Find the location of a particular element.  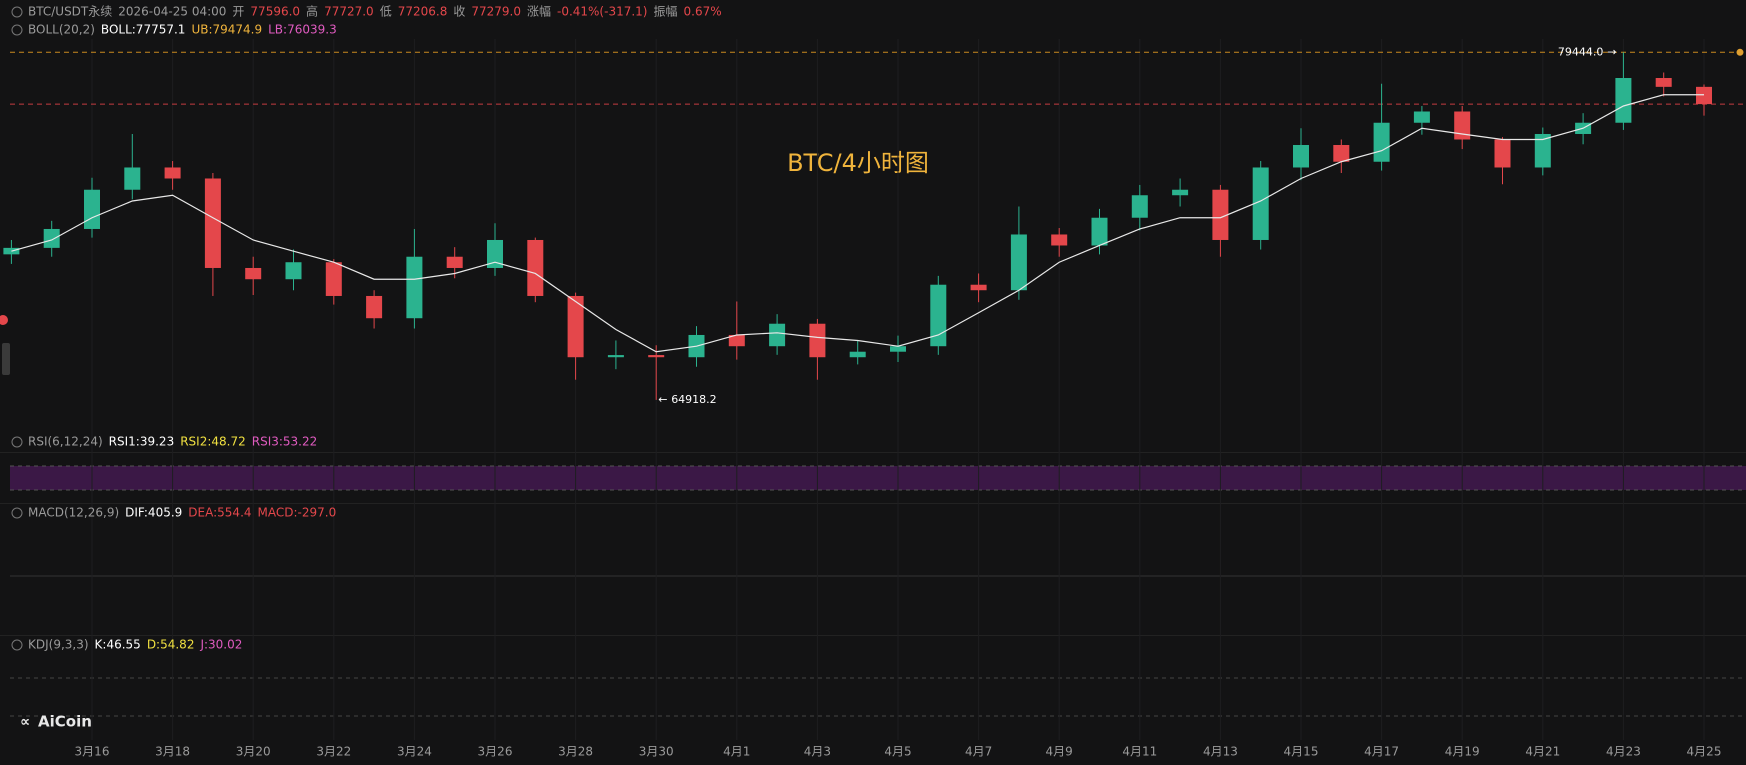

info-text: LB:76039.3 is located at coordinates (302, 30).